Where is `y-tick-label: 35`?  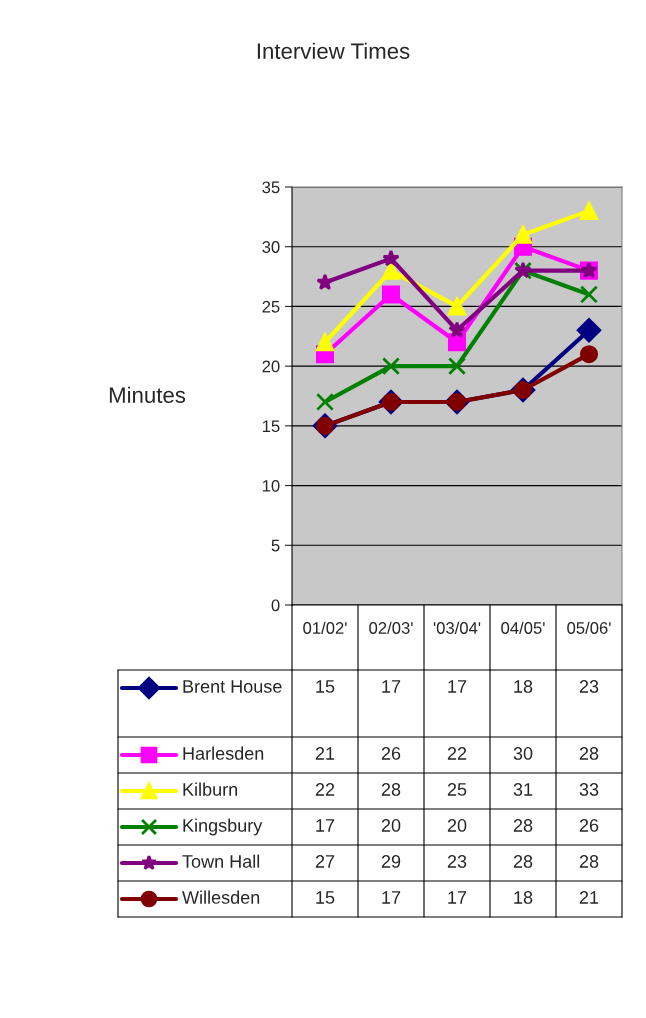
y-tick-label: 35 is located at coordinates (271, 187).